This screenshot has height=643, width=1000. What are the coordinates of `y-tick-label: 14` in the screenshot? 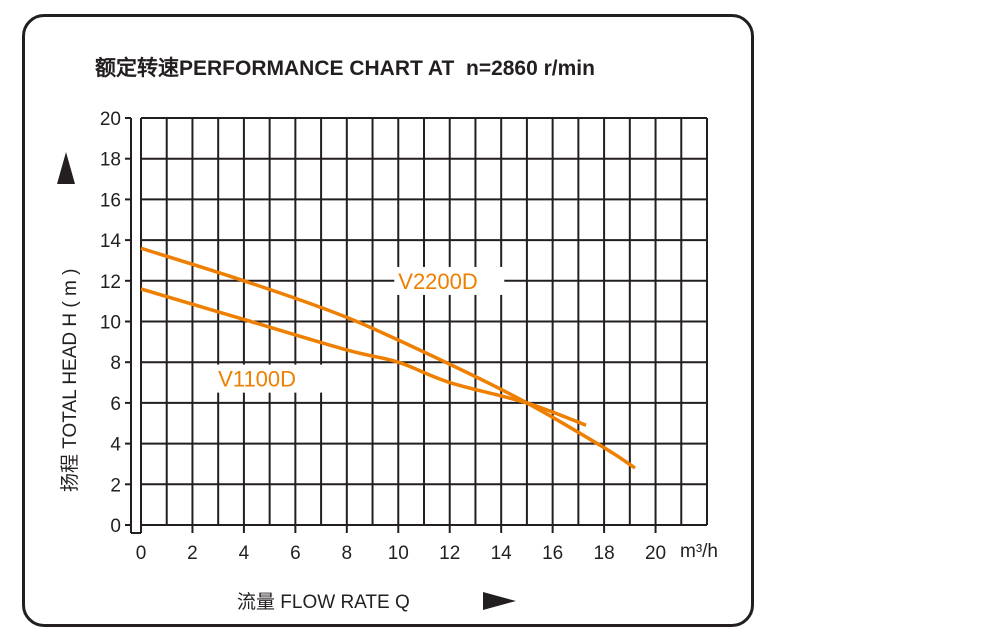 It's located at (111, 241).